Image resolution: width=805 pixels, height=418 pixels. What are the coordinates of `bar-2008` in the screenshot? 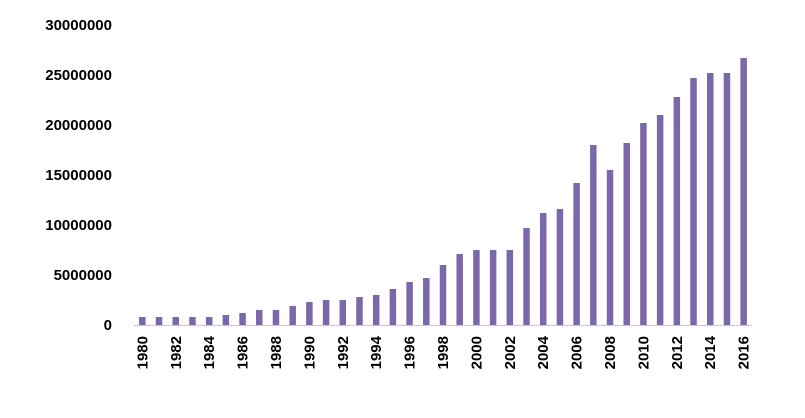 It's located at (610, 247).